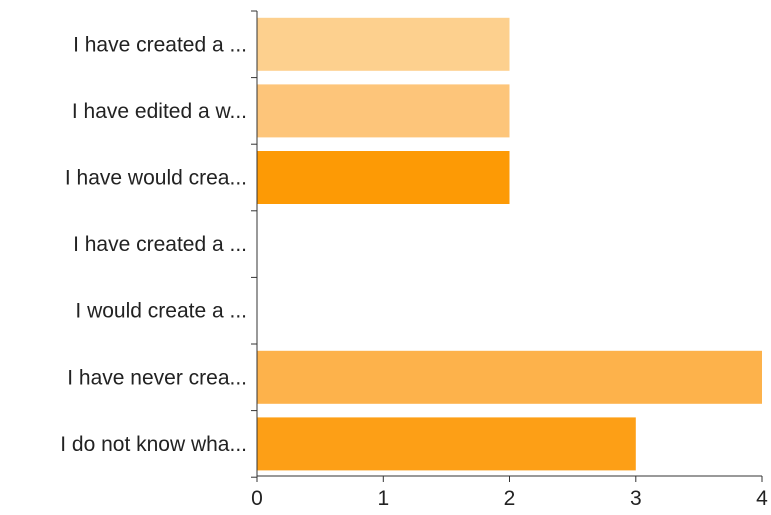  Describe the element at coordinates (510, 498) in the screenshot. I see `x-tick-label: 2` at that location.